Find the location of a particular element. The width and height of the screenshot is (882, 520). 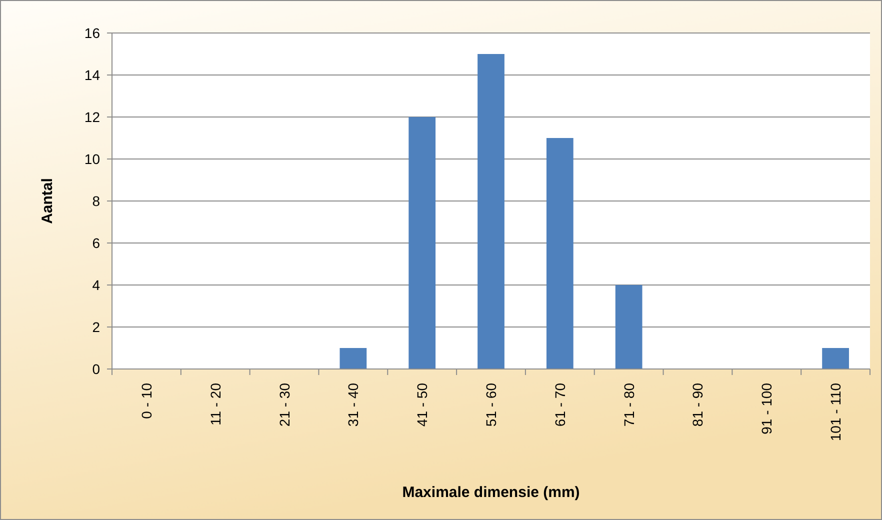

y-tick-label: 10 is located at coordinates (92, 158).